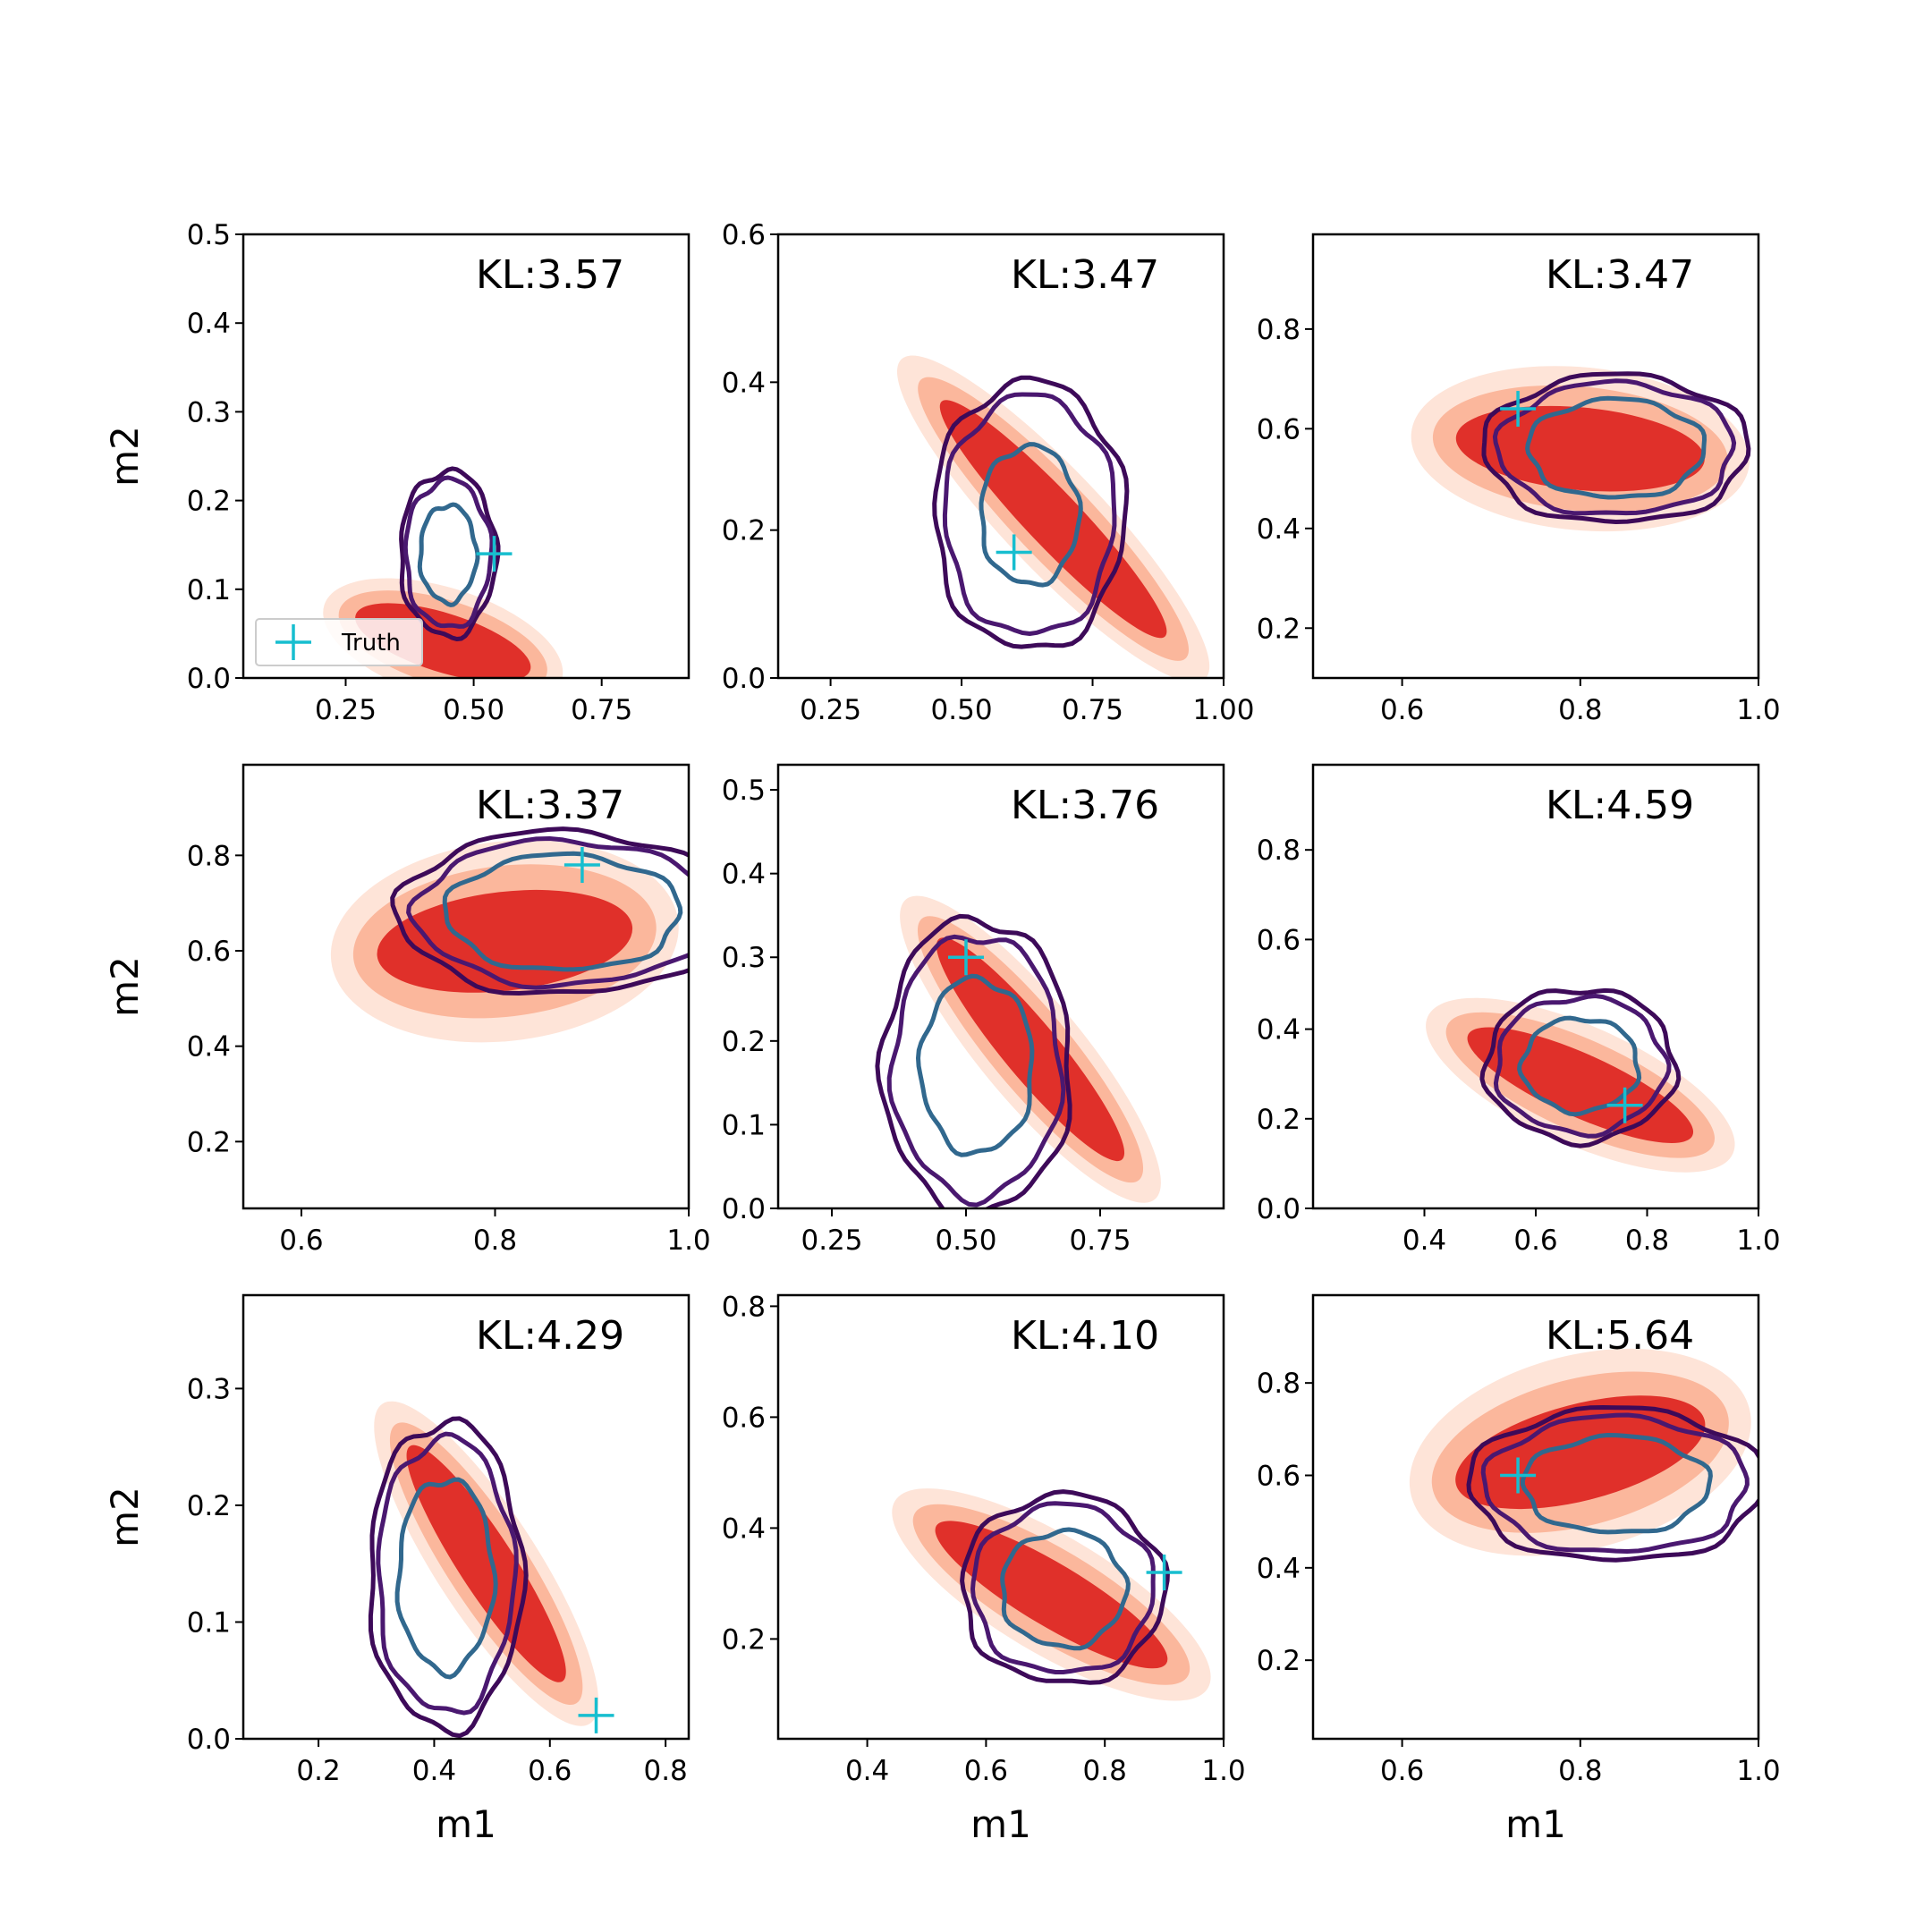 Image resolution: width=1932 pixels, height=1932 pixels. I want to click on subplot-4: 0.6 0.8 1.0 0.2 0.4 0.6 0.8 KL:3.37 m2, so click(407, 1010).